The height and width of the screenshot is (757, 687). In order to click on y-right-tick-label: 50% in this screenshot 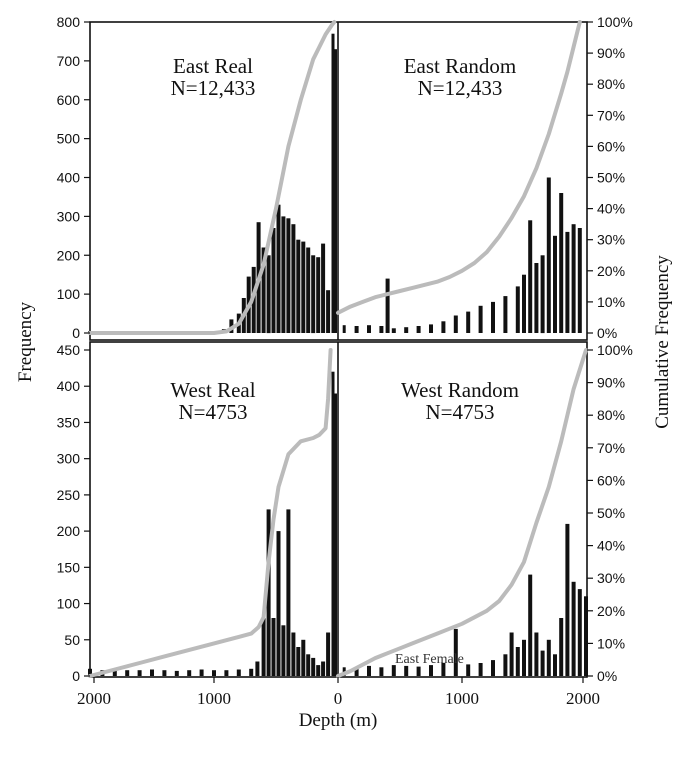, I will do `click(611, 178)`.